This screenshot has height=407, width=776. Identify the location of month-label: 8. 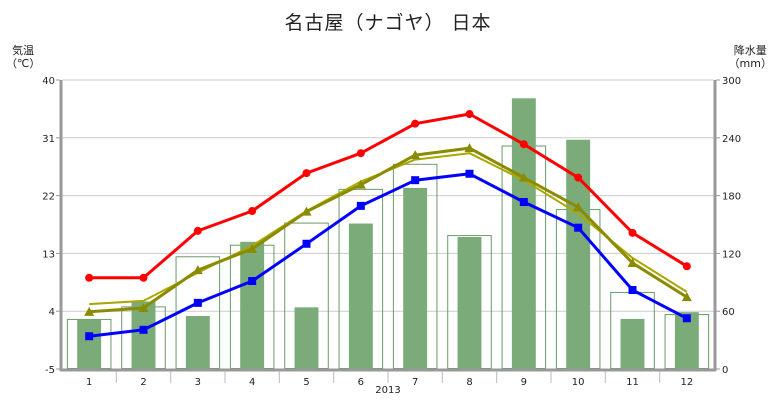
(469, 382).